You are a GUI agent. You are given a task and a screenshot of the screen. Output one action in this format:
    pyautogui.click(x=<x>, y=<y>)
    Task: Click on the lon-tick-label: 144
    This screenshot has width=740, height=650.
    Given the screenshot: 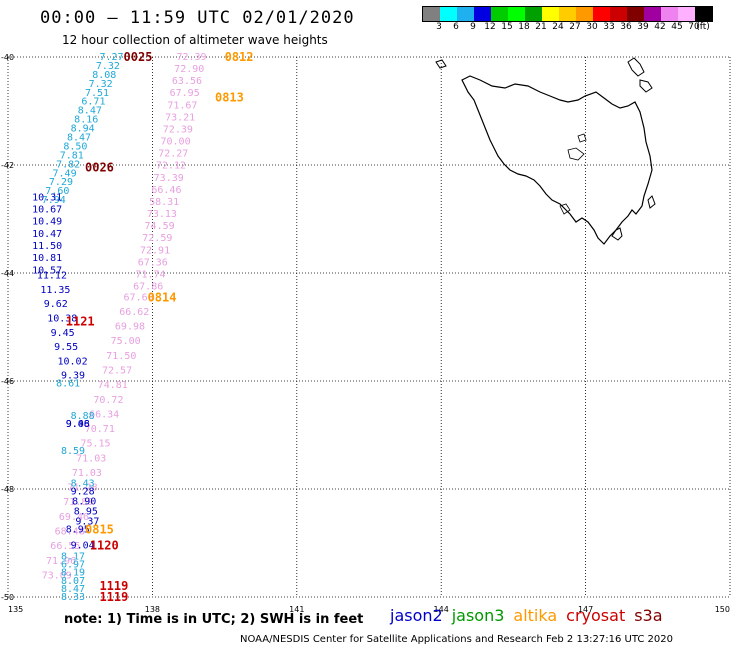 What is the action you would take?
    pyautogui.click(x=441, y=609)
    